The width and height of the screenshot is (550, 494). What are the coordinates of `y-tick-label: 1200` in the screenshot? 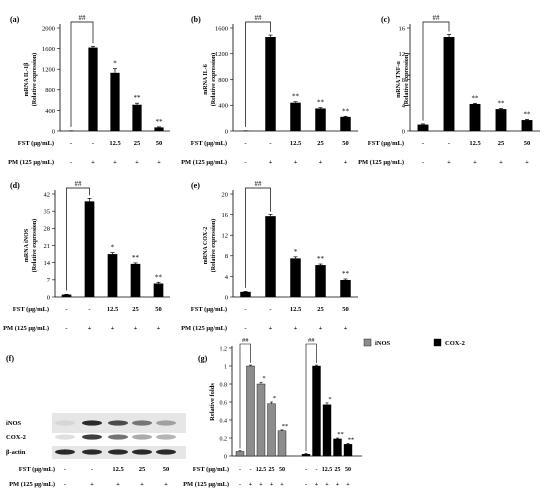 It's located at (48, 70).